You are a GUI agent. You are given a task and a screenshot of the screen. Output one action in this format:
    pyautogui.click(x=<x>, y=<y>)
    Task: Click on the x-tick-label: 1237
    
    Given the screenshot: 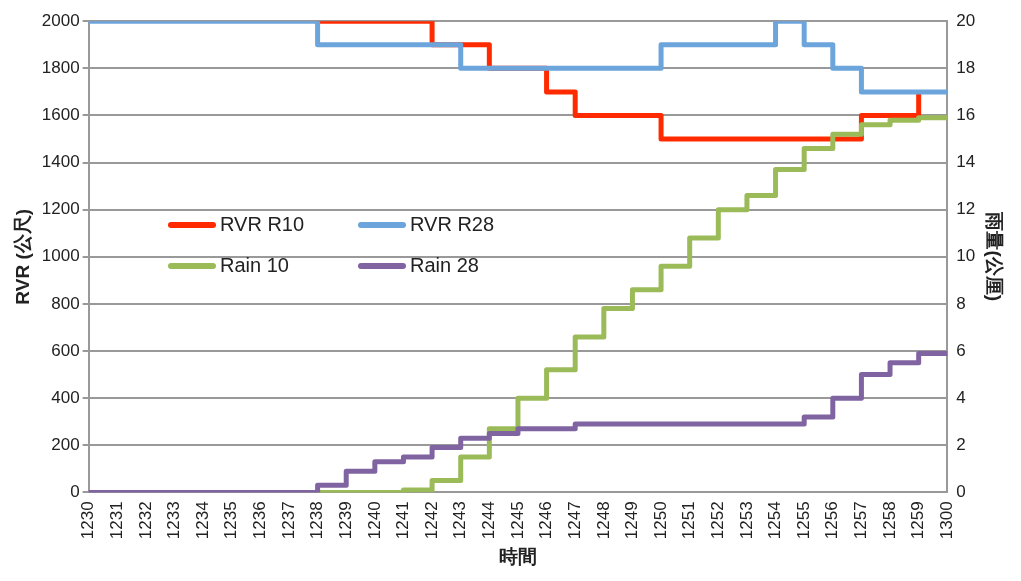 What is the action you would take?
    pyautogui.click(x=288, y=520)
    